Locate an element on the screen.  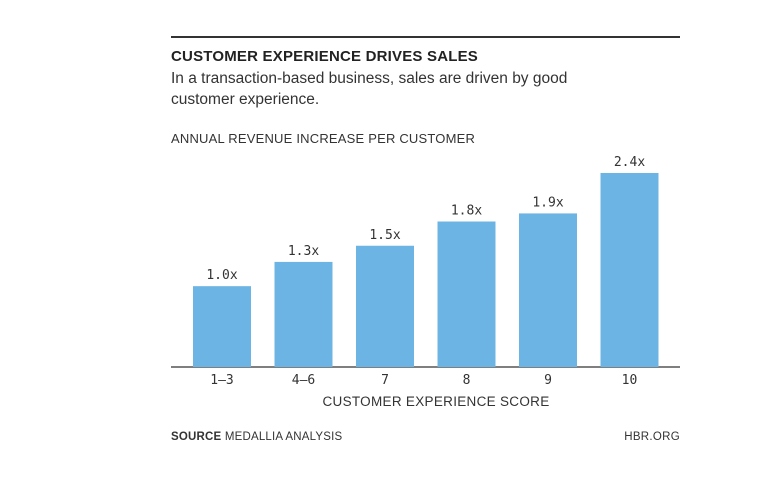
source-note: SOURCE MEDALLIA ANALYSIS is located at coordinates (256, 437).